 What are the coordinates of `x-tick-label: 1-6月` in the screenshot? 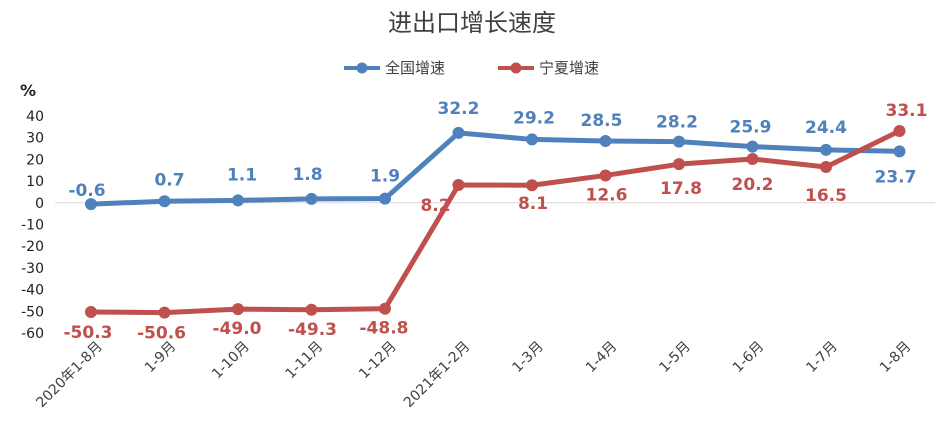 It's located at (748, 357).